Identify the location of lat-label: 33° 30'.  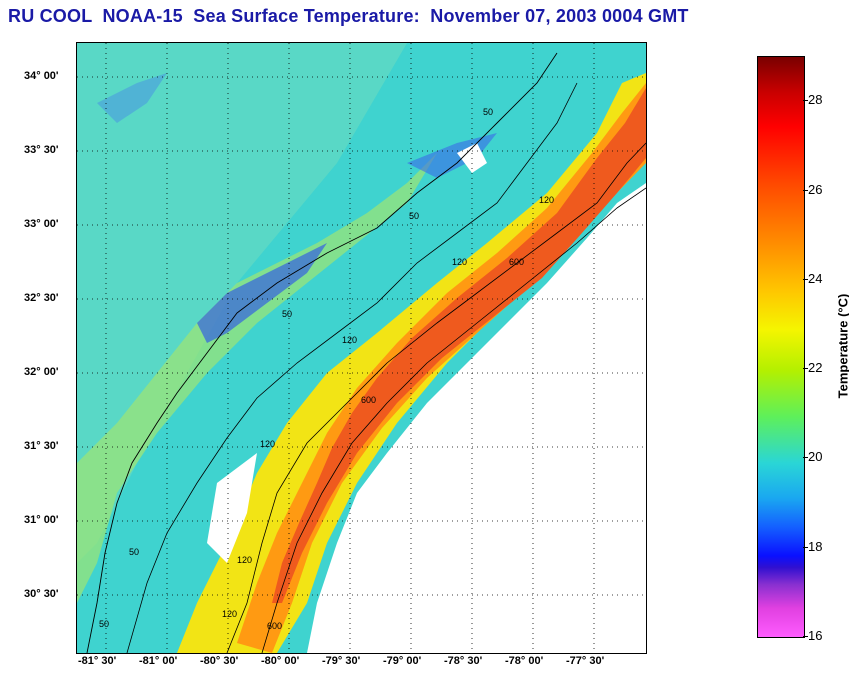
(41, 150).